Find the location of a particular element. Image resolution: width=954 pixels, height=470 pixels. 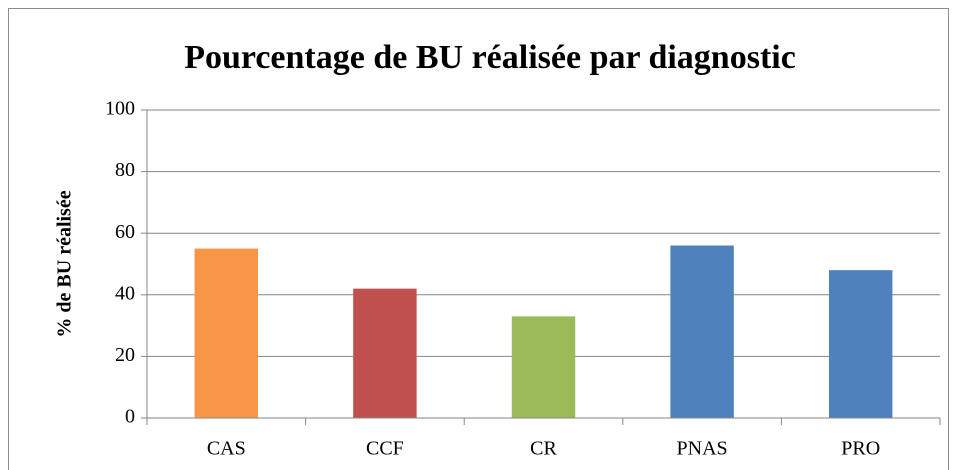

y-tick-label: 20 is located at coordinates (125, 355).